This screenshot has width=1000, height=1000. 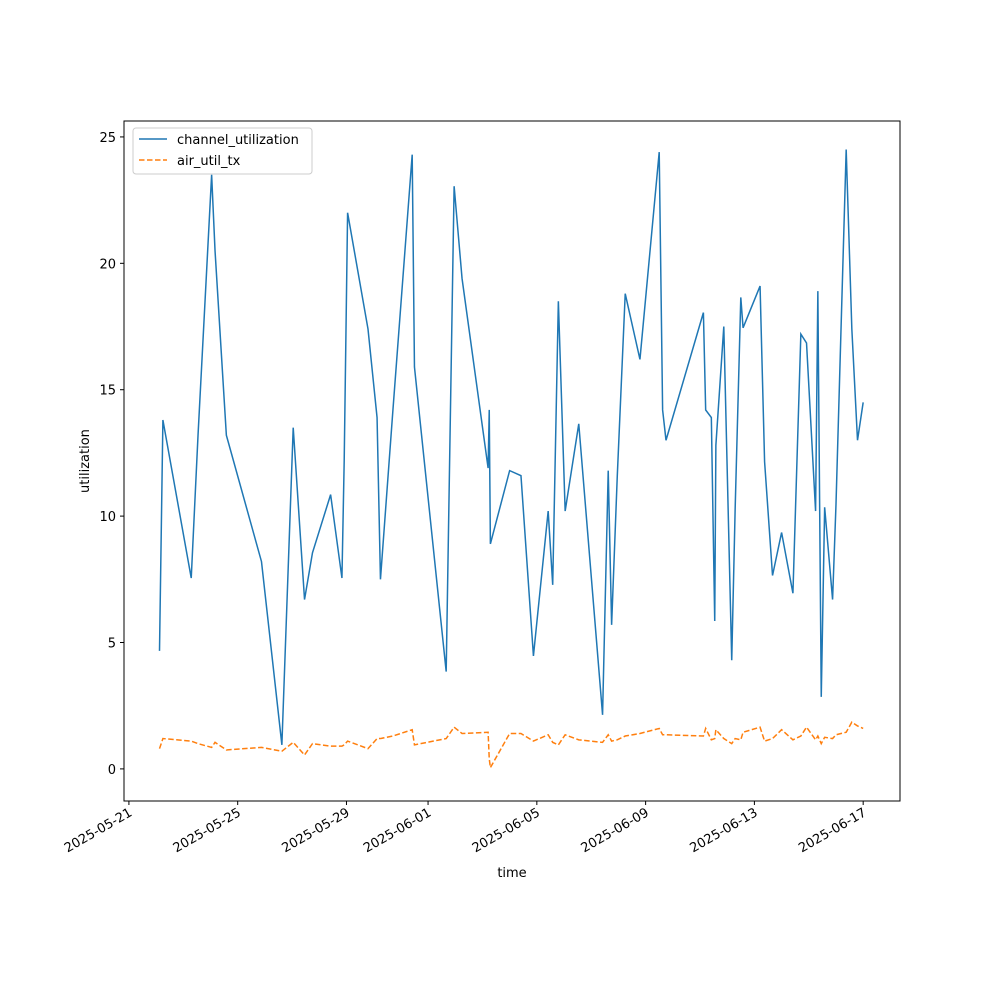 I want to click on x-tick-label: 2025-05-25, so click(x=207, y=830).